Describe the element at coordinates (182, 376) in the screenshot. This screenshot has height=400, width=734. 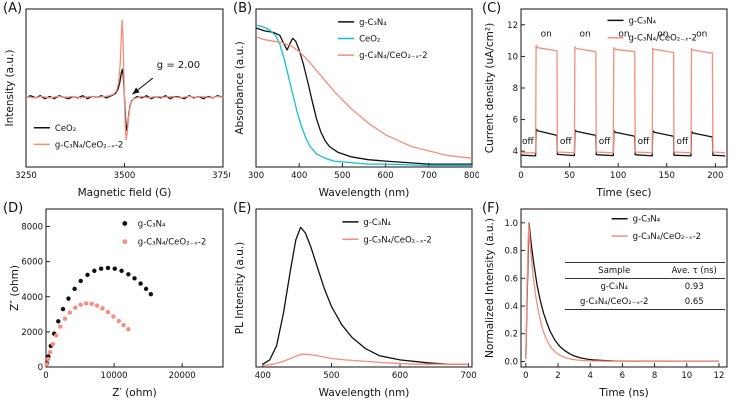
I see `svg-text: 20000` at that location.